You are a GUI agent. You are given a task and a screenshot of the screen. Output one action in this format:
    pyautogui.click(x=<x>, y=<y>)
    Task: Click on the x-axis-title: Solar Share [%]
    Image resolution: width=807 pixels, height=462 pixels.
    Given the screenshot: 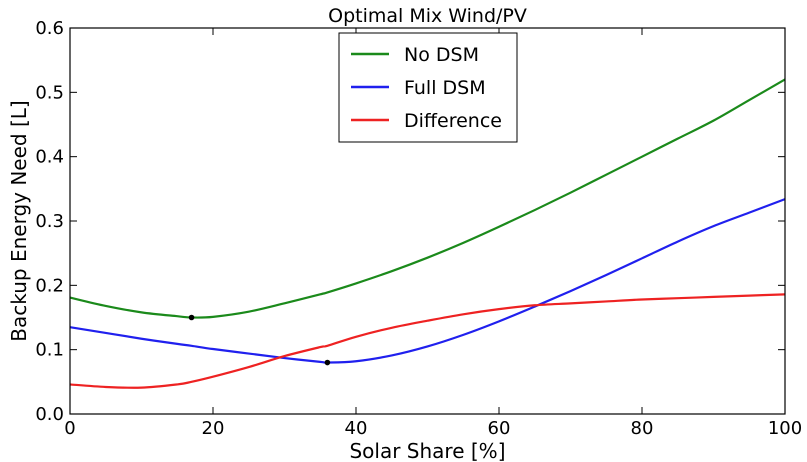 What is the action you would take?
    pyautogui.click(x=427, y=450)
    